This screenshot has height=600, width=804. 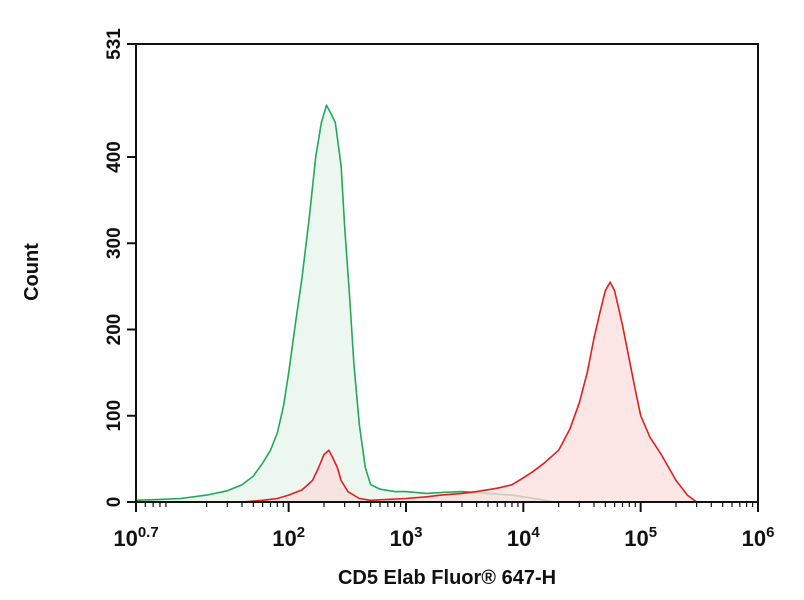 What do you see at coordinates (120, 268) in the screenshot?
I see `y-axis: 0 100 200 300 400 531` at bounding box center [120, 268].